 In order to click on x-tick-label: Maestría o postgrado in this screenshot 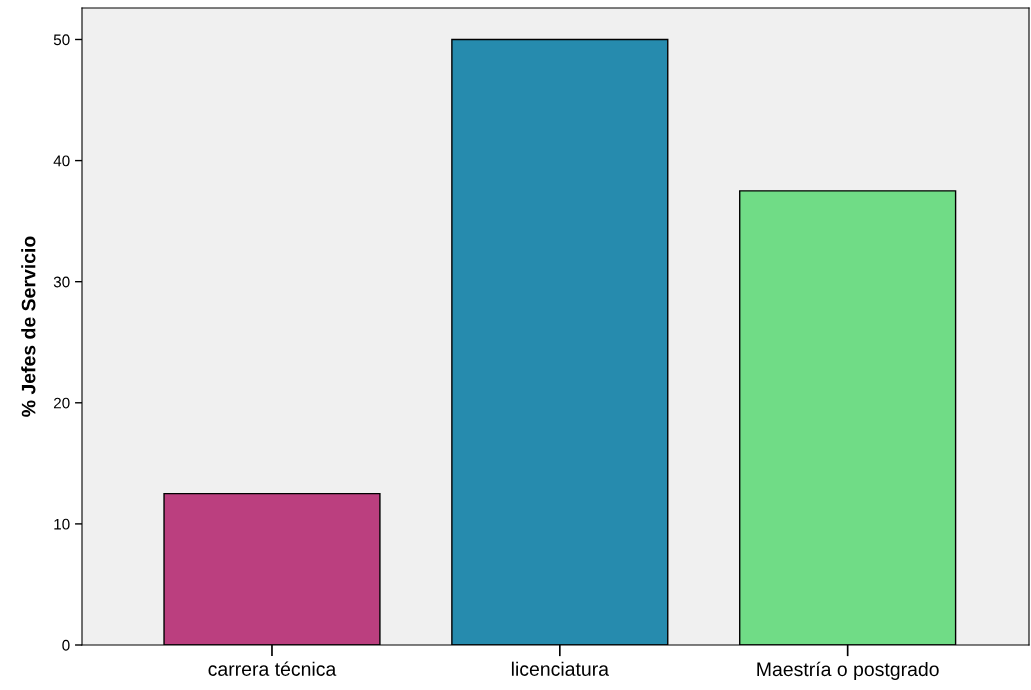, I will do `click(848, 671)`.